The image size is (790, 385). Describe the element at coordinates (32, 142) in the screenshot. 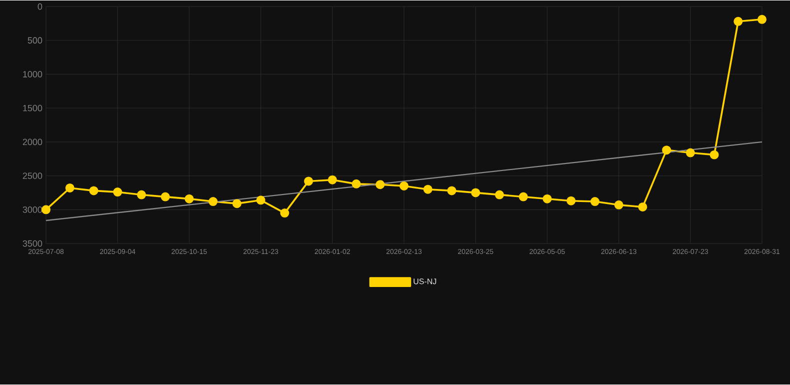

I see `y-tick-label: 2000` at that location.